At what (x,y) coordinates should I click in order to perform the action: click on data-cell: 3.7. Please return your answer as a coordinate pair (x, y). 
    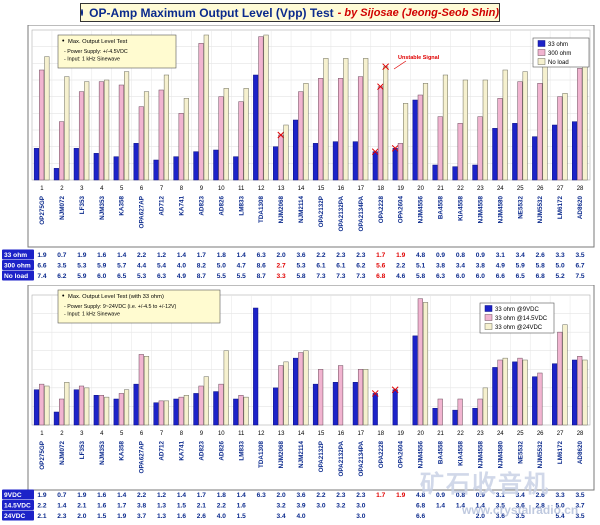
    Looking at the image, I should click on (141, 516).